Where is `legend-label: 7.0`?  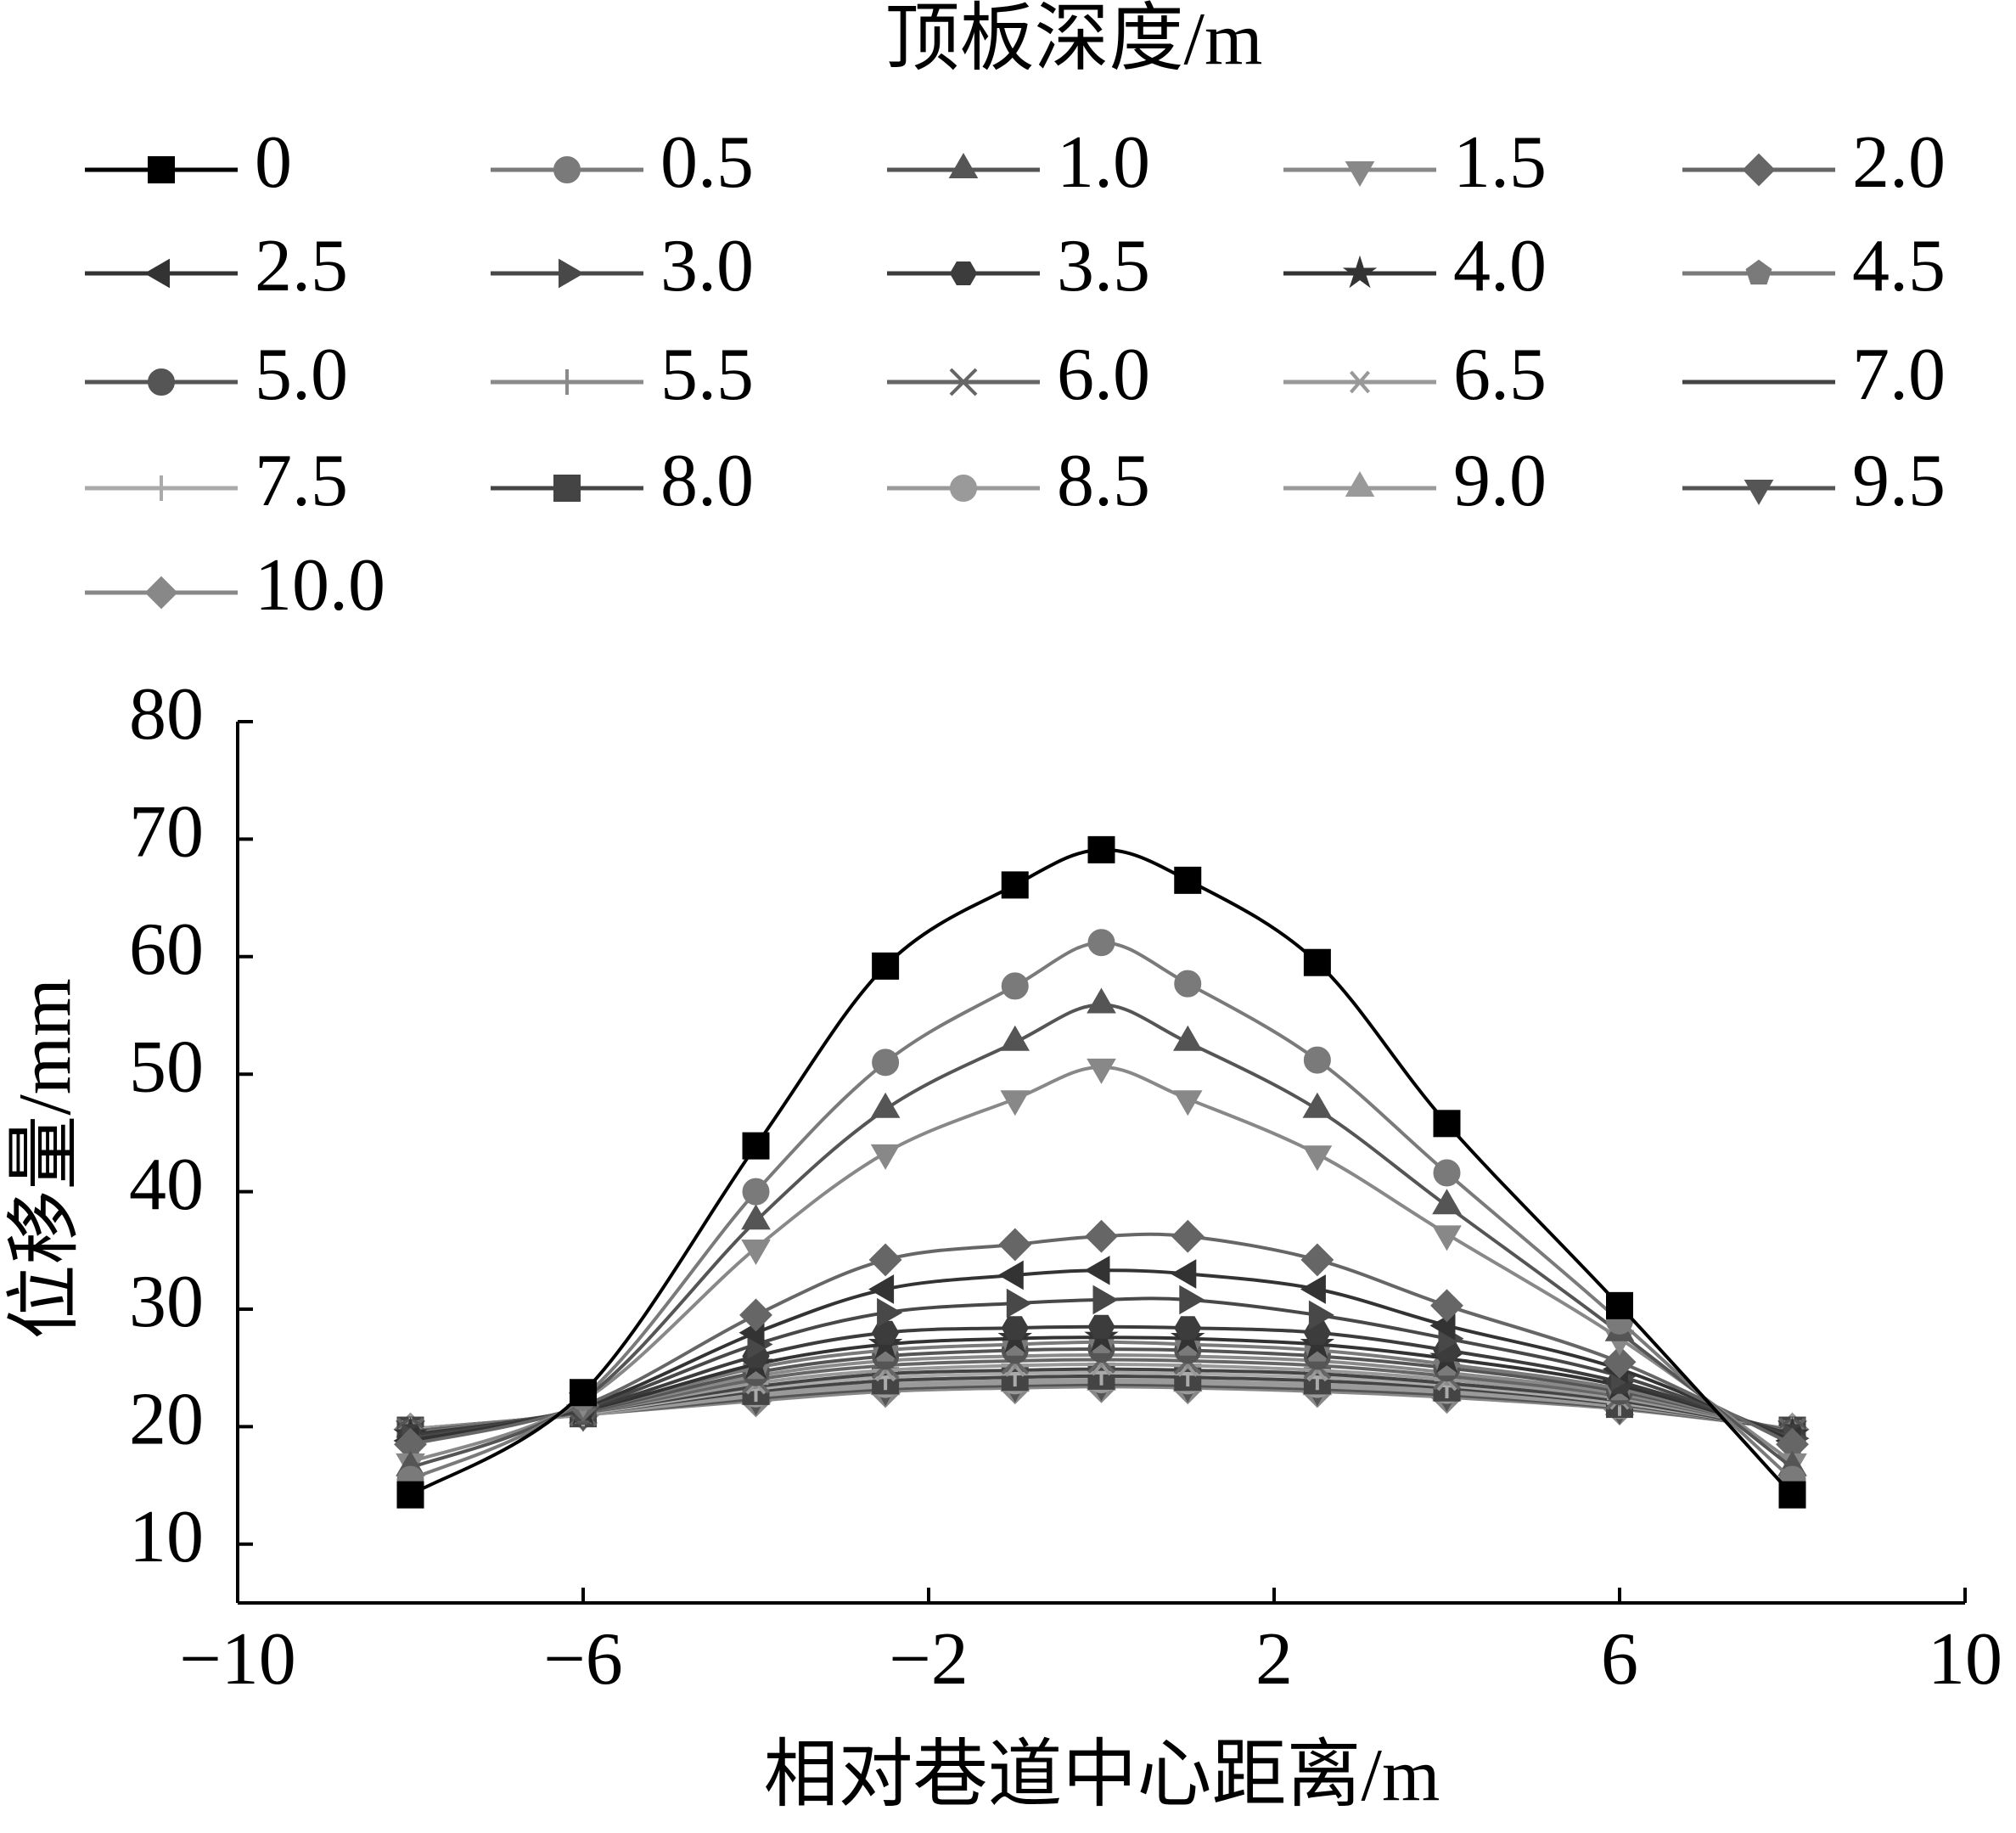
legend-label: 7.0 is located at coordinates (1899, 375).